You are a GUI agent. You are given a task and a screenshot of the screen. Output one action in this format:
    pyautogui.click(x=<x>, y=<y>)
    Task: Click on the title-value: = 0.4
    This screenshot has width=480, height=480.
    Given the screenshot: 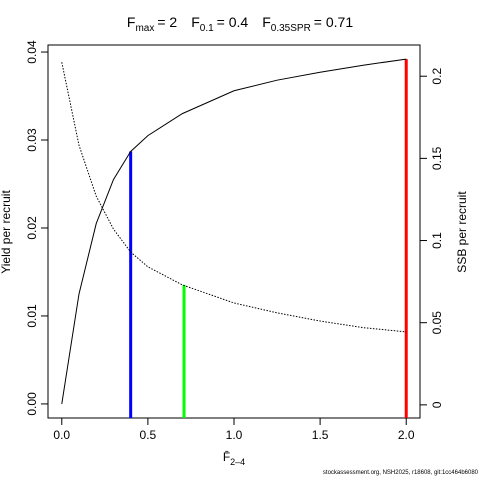 What is the action you would take?
    pyautogui.click(x=233, y=22)
    